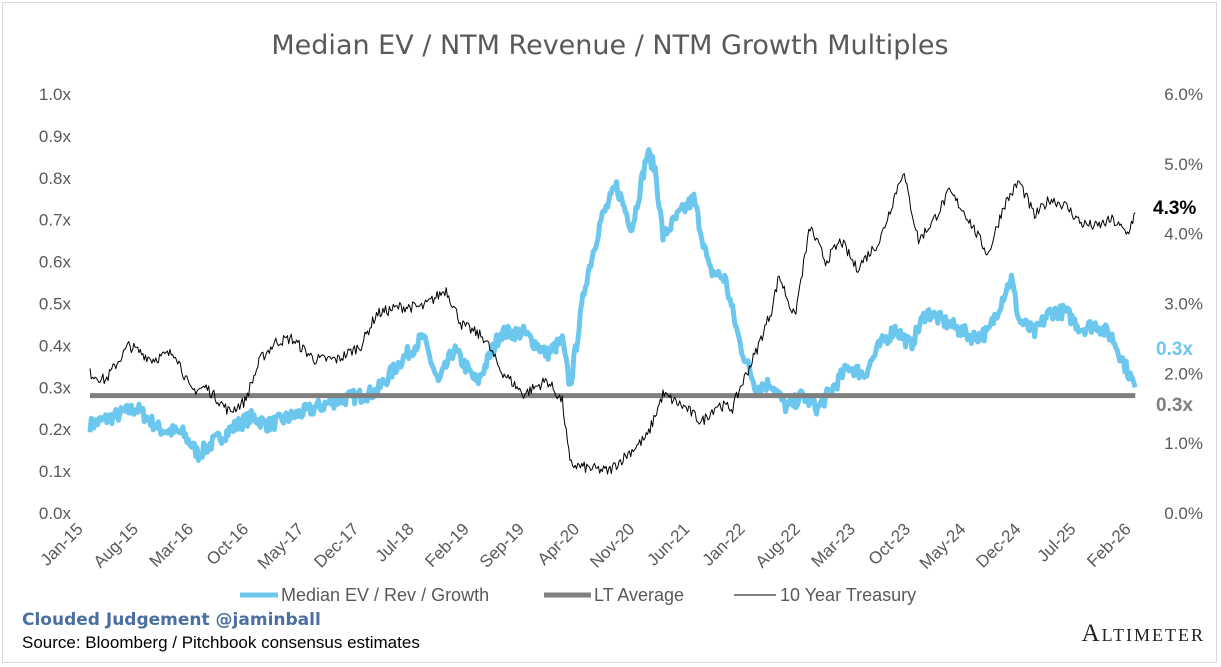 The width and height of the screenshot is (1221, 667). What do you see at coordinates (116, 545) in the screenshot?
I see `x-tick-label: Aug-15` at bounding box center [116, 545].